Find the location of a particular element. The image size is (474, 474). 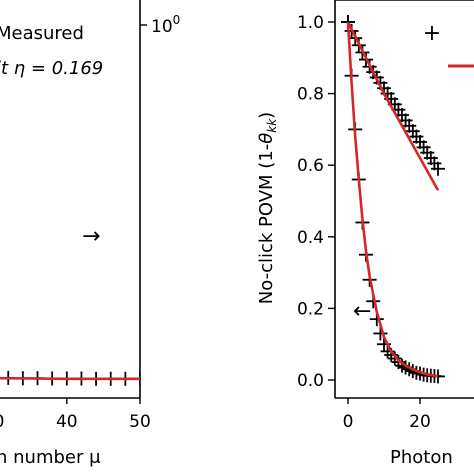

right-y-label-subscript: kk is located at coordinates (272, 125).